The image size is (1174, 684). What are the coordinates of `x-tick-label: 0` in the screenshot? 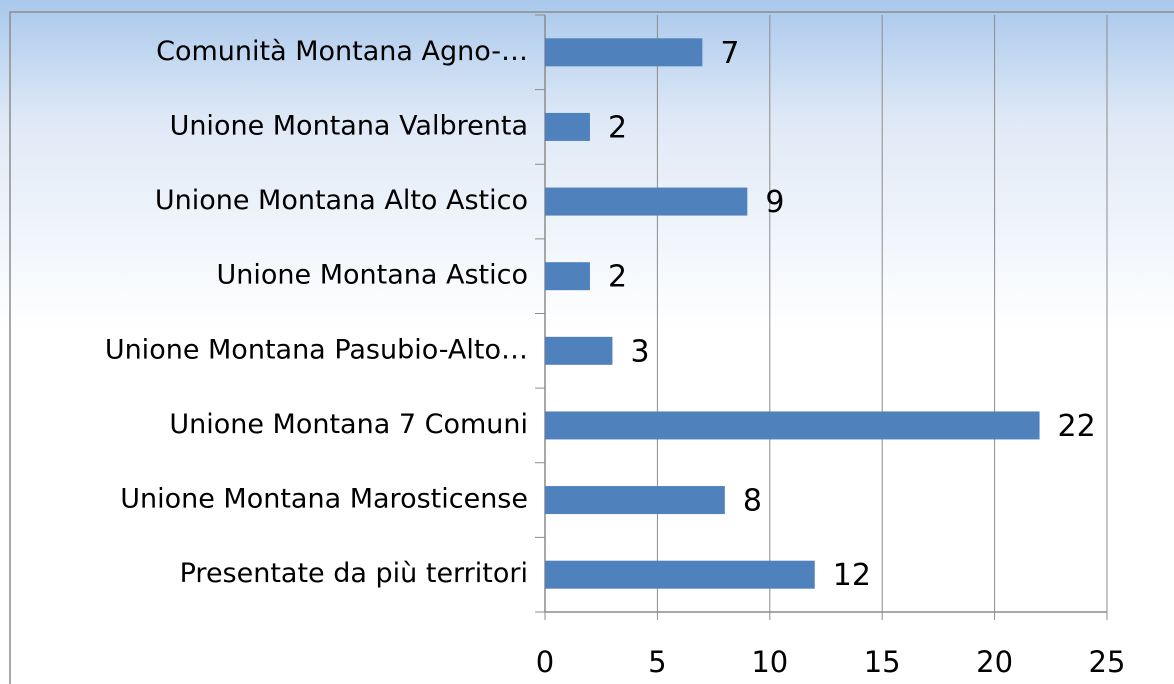 It's located at (545, 662).